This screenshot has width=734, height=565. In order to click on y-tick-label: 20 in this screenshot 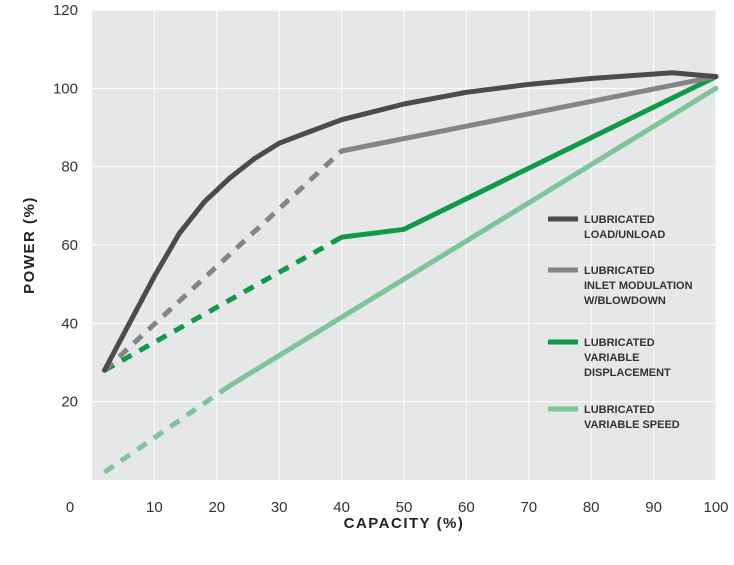, I will do `click(69, 402)`.